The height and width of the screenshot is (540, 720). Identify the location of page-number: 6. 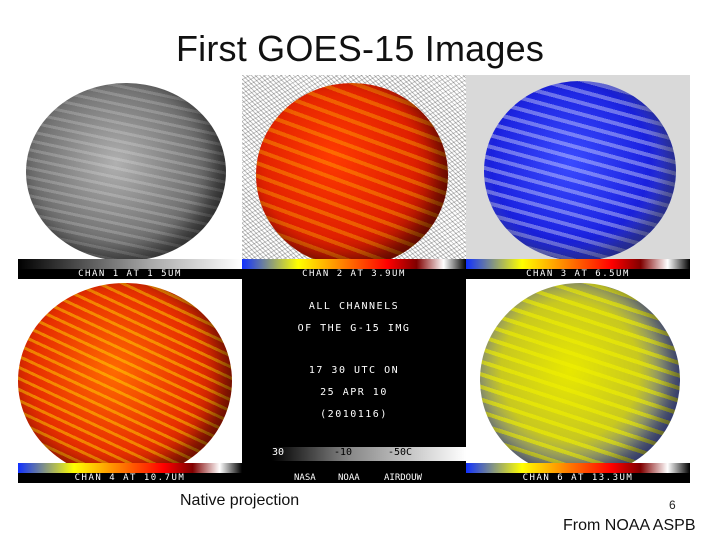
(672, 505).